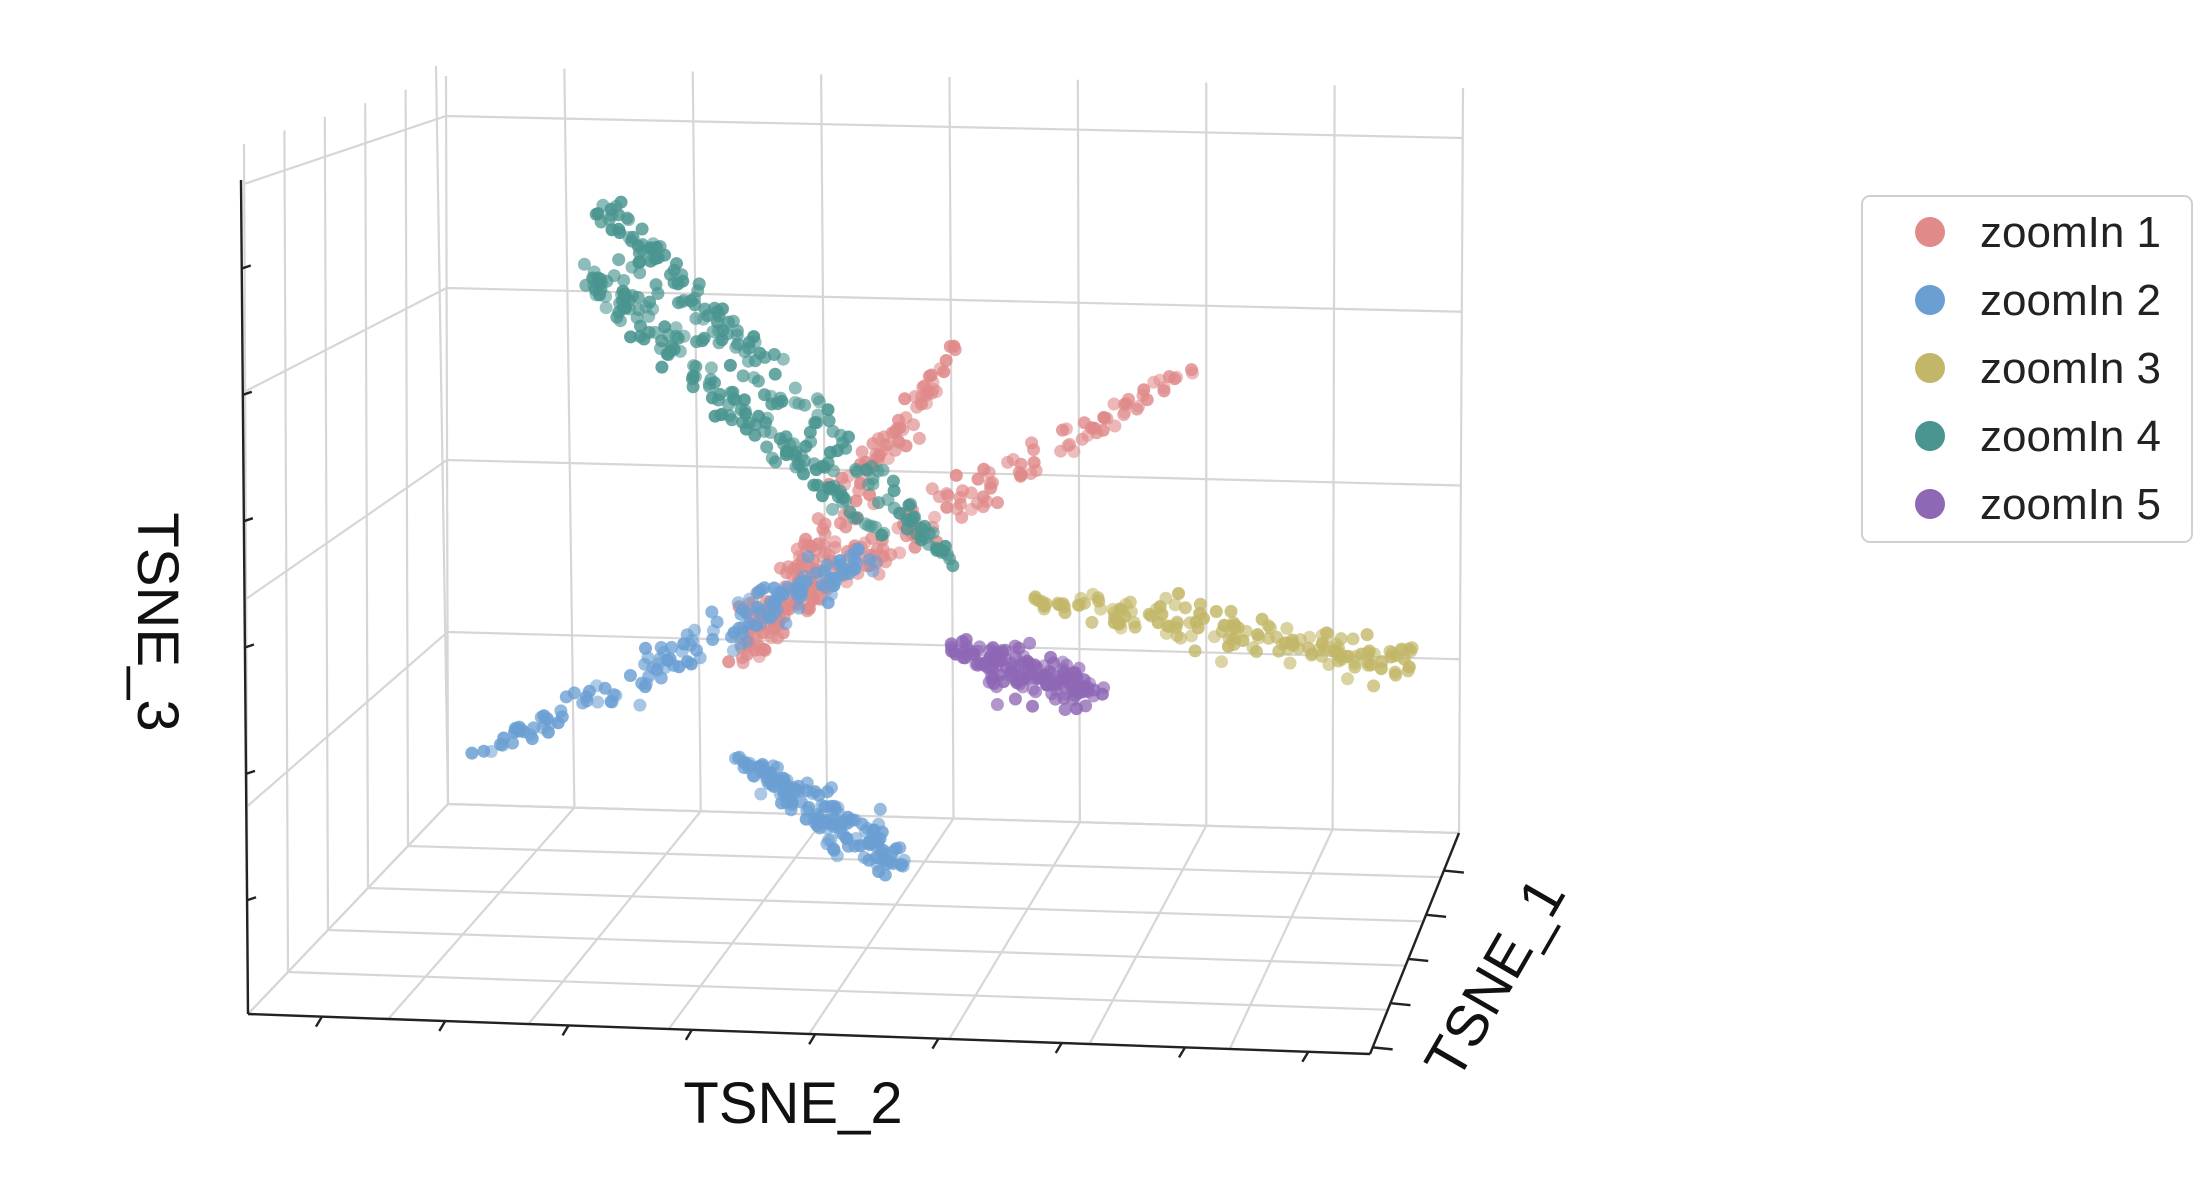  I want to click on legend-entry: zoomIn 5, so click(2038, 504).